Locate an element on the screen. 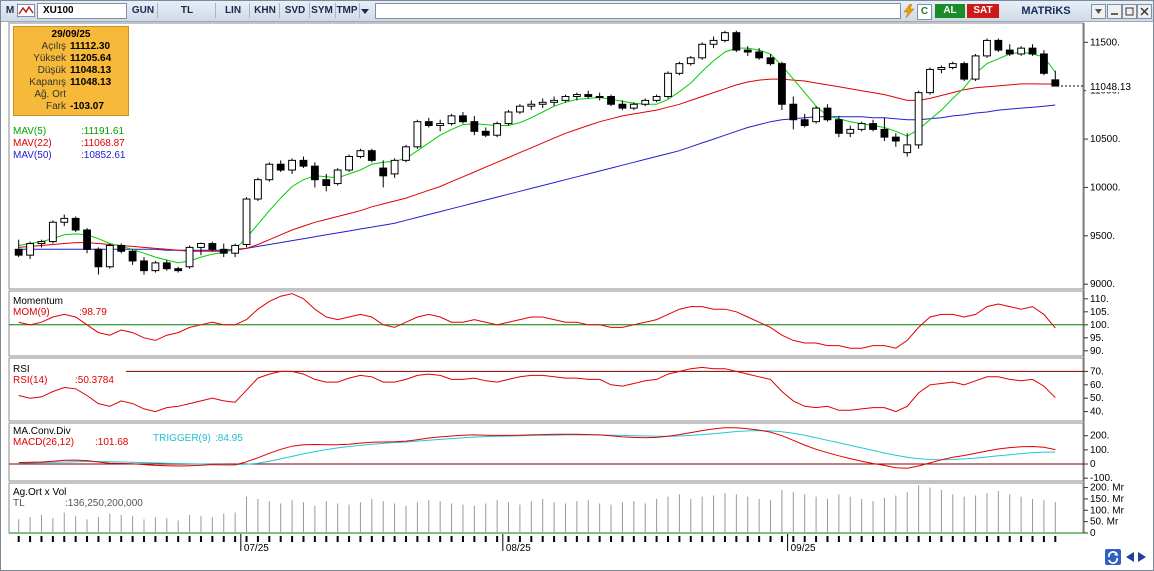  info-label: Fark is located at coordinates (56, 106).